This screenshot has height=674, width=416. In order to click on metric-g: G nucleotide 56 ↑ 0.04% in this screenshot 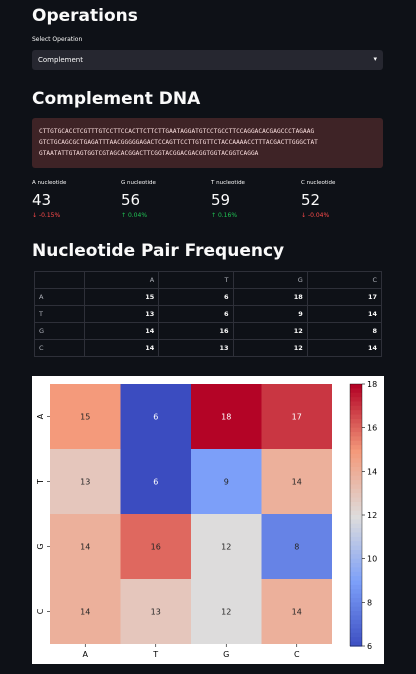, I will do `click(161, 199)`.